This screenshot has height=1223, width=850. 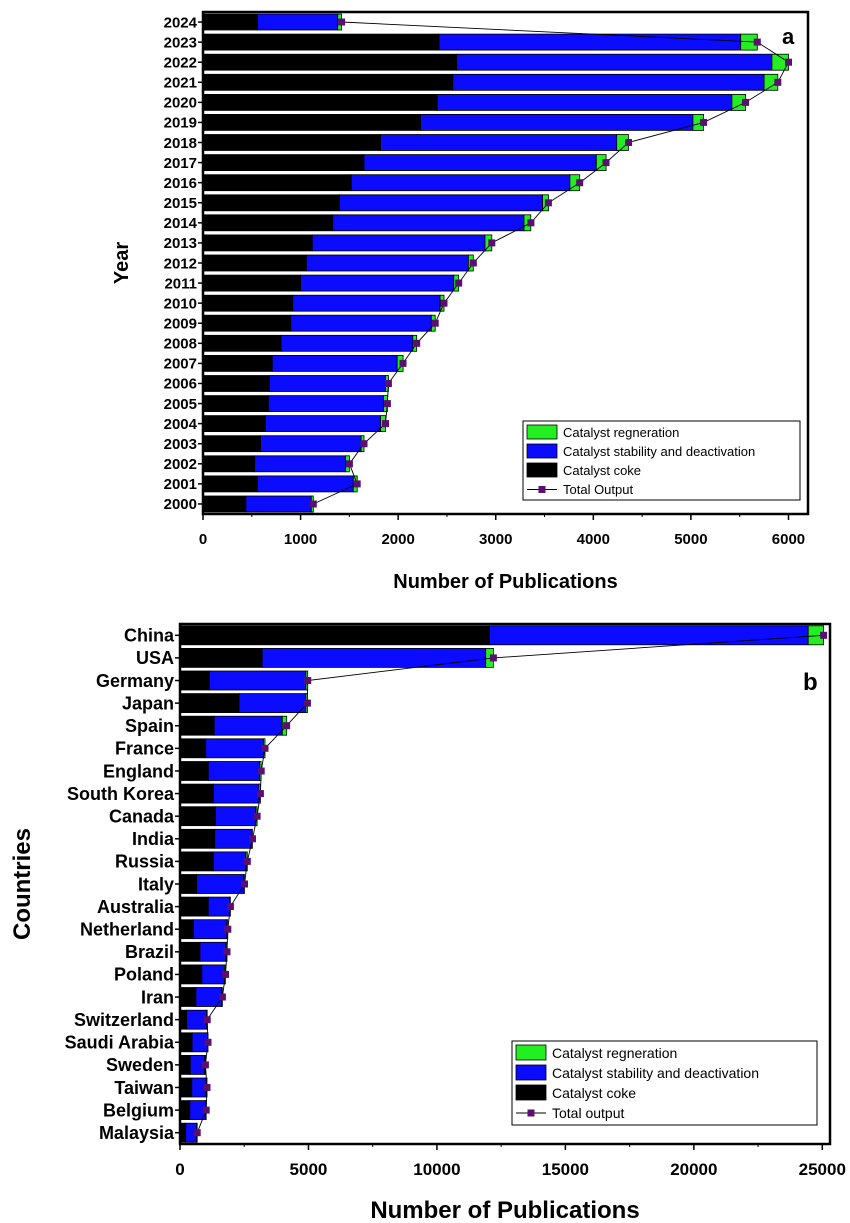 What do you see at coordinates (222, 997) in the screenshot?
I see `total-output-point-iran` at bounding box center [222, 997].